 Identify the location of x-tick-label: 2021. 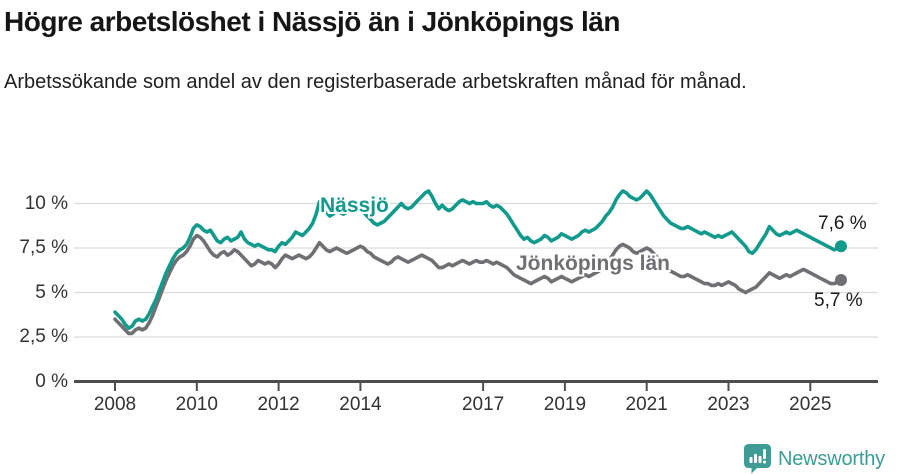
(646, 404).